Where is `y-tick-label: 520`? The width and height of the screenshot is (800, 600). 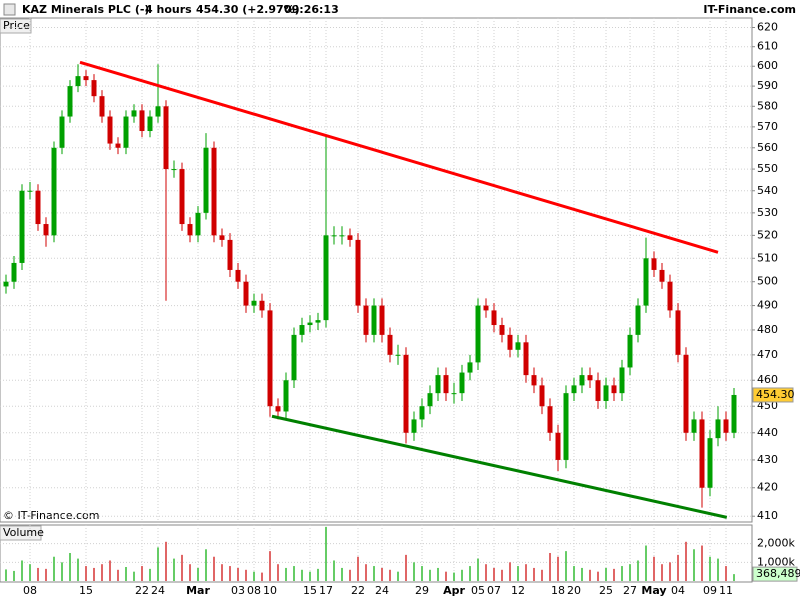
y-tick-label: 520 is located at coordinates (767, 234).